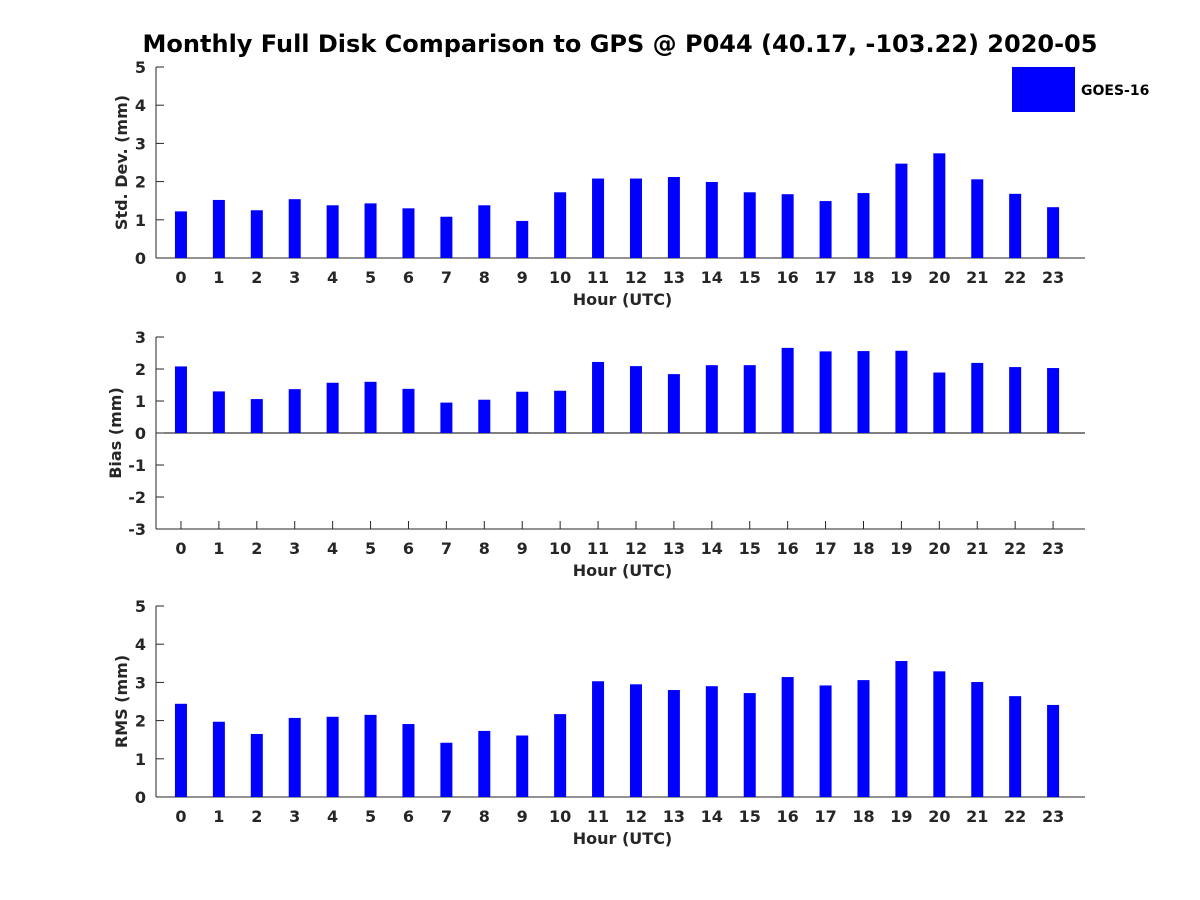  I want to click on x-tick-label: 14, so click(712, 548).